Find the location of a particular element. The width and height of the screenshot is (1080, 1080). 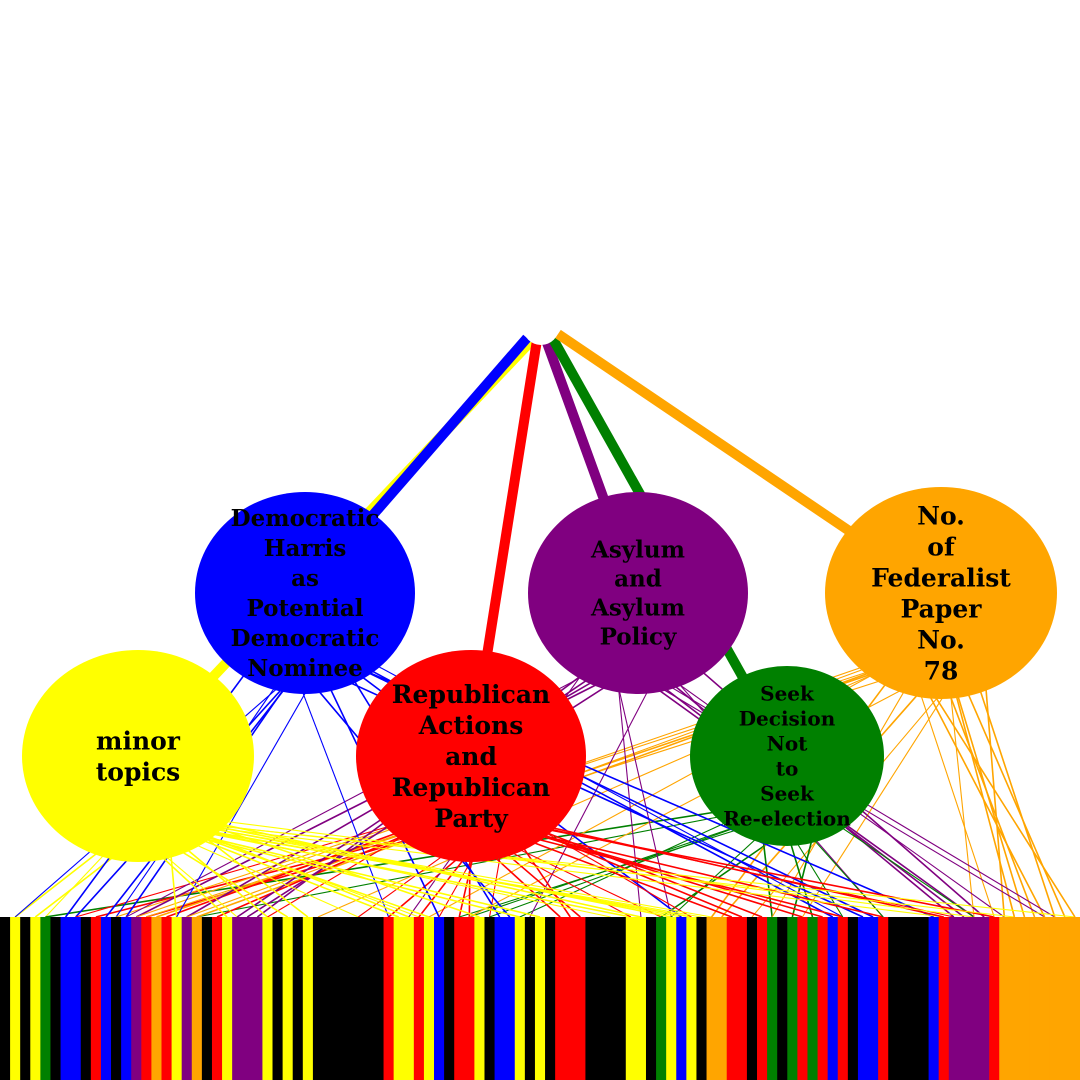

topic-label-line: No. is located at coordinates (941, 515).